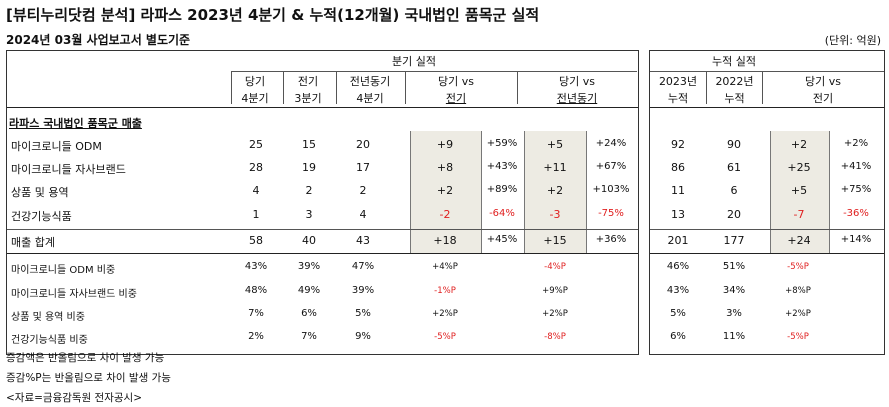 The width and height of the screenshot is (889, 407). What do you see at coordinates (309, 167) in the screenshot?
I see `value-cell: 19` at bounding box center [309, 167].